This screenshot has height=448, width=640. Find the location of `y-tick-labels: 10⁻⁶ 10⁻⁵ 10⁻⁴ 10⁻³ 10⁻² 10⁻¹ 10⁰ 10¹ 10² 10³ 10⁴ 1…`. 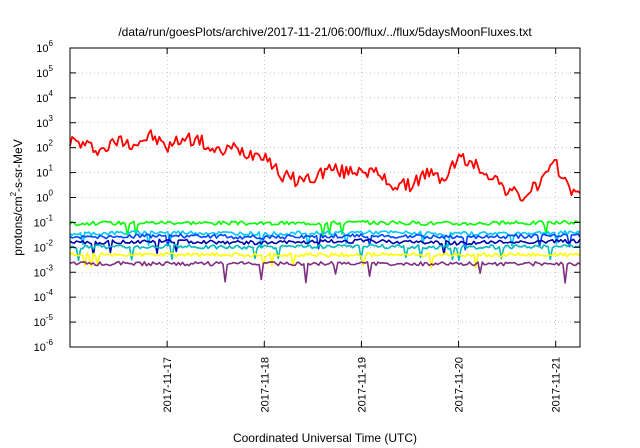

y-tick-labels: 10⁻⁶ 10⁻⁵ 10⁻⁴ 10⁻³ 10⁻² 10⁻¹ 10⁰ 10¹ 10² 10³ 10⁴ 1… is located at coordinates (44, 196).